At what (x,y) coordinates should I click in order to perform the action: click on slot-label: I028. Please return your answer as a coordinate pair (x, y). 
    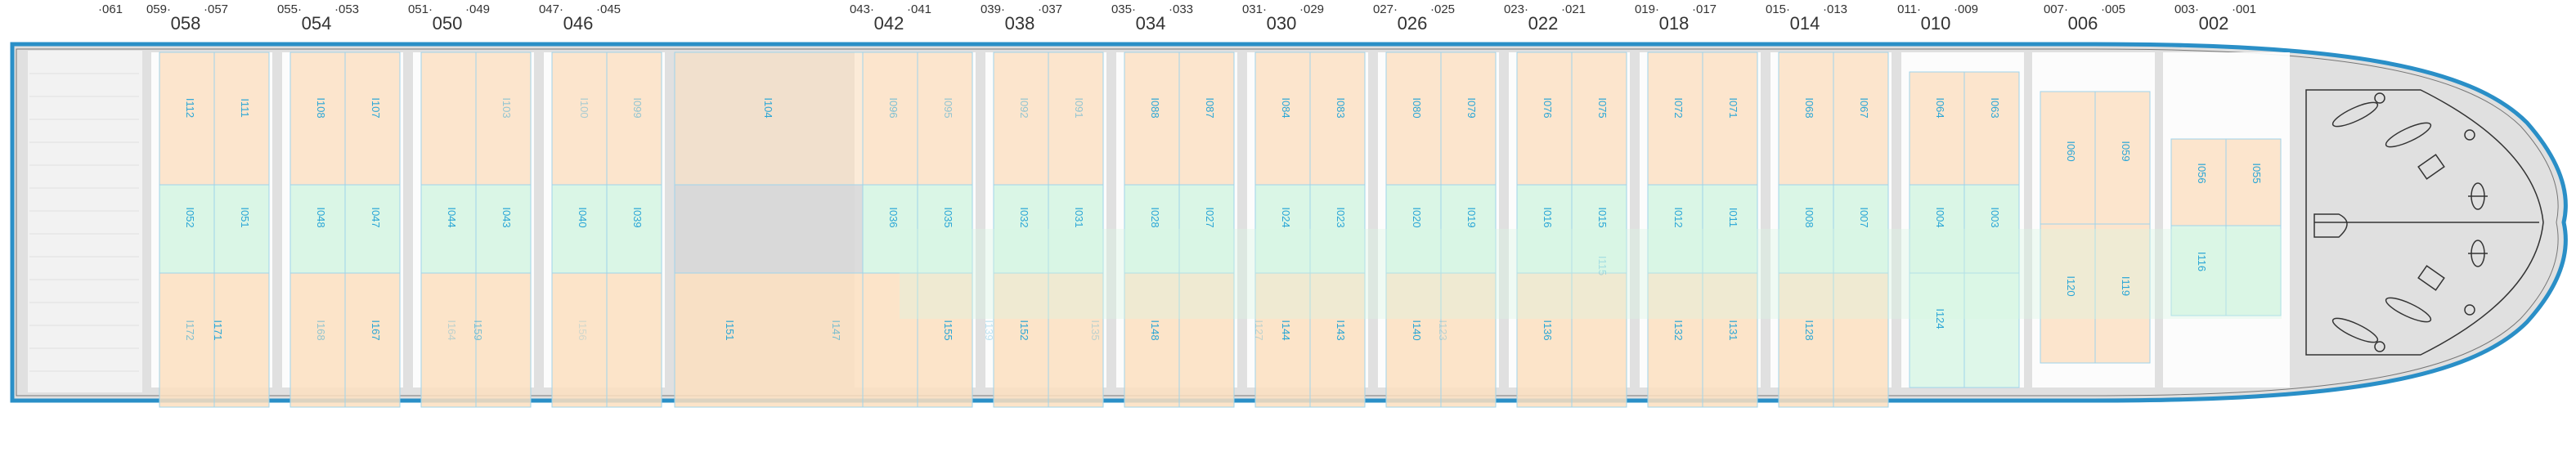
    Looking at the image, I should click on (1155, 217).